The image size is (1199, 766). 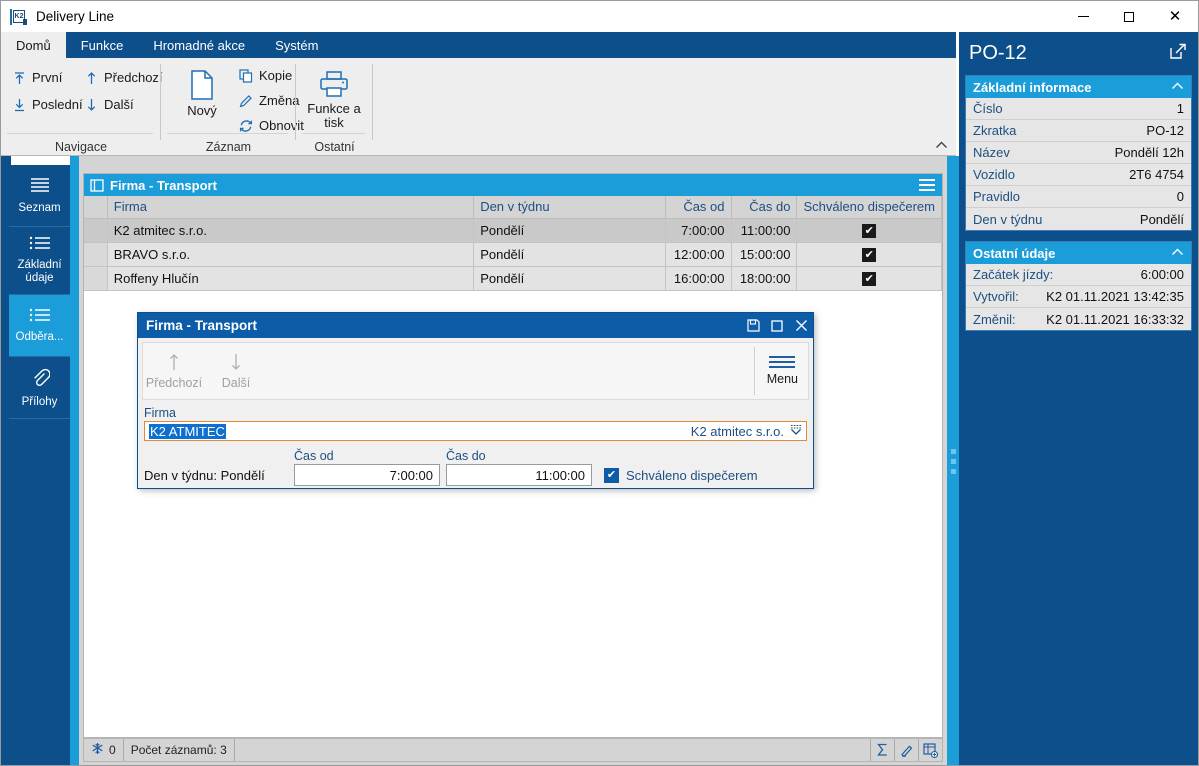 I want to click on ribbon-tab-funkce: Funkce, so click(x=102, y=45).